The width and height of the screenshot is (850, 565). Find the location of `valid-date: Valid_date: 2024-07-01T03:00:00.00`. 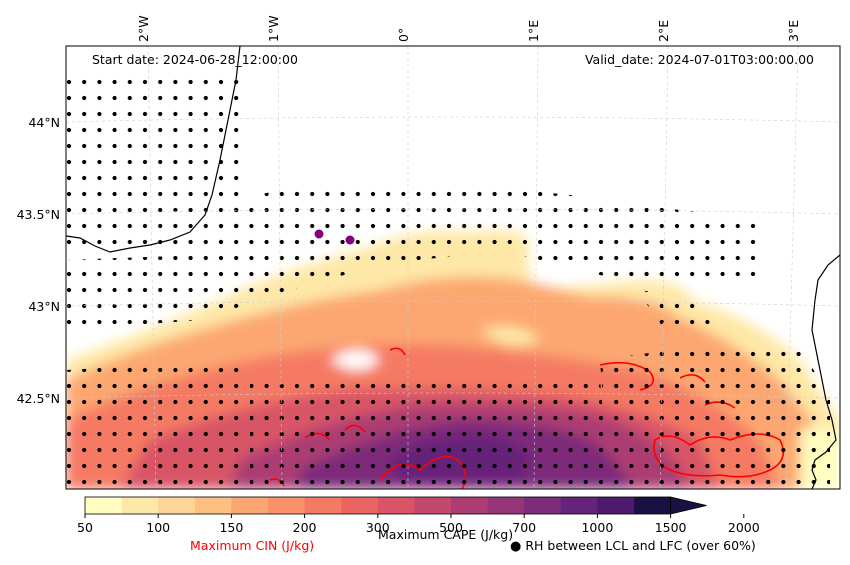

valid-date: Valid_date: 2024-07-01T03:00:00.00 is located at coordinates (699, 59).